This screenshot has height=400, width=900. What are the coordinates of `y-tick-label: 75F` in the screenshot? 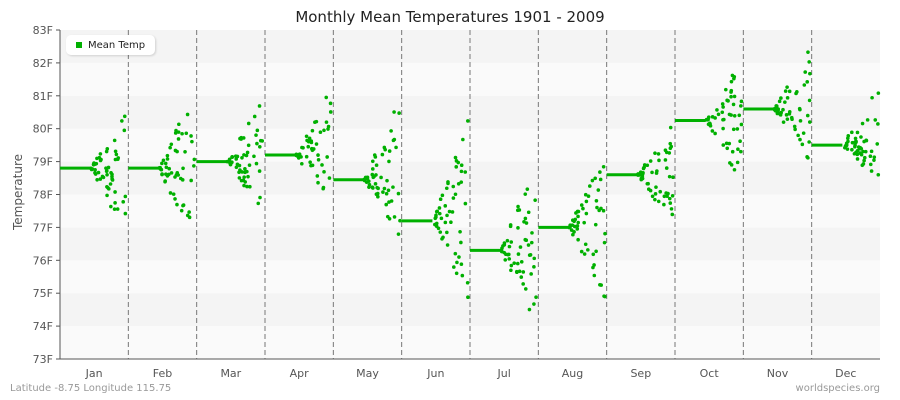 It's located at (43, 293).